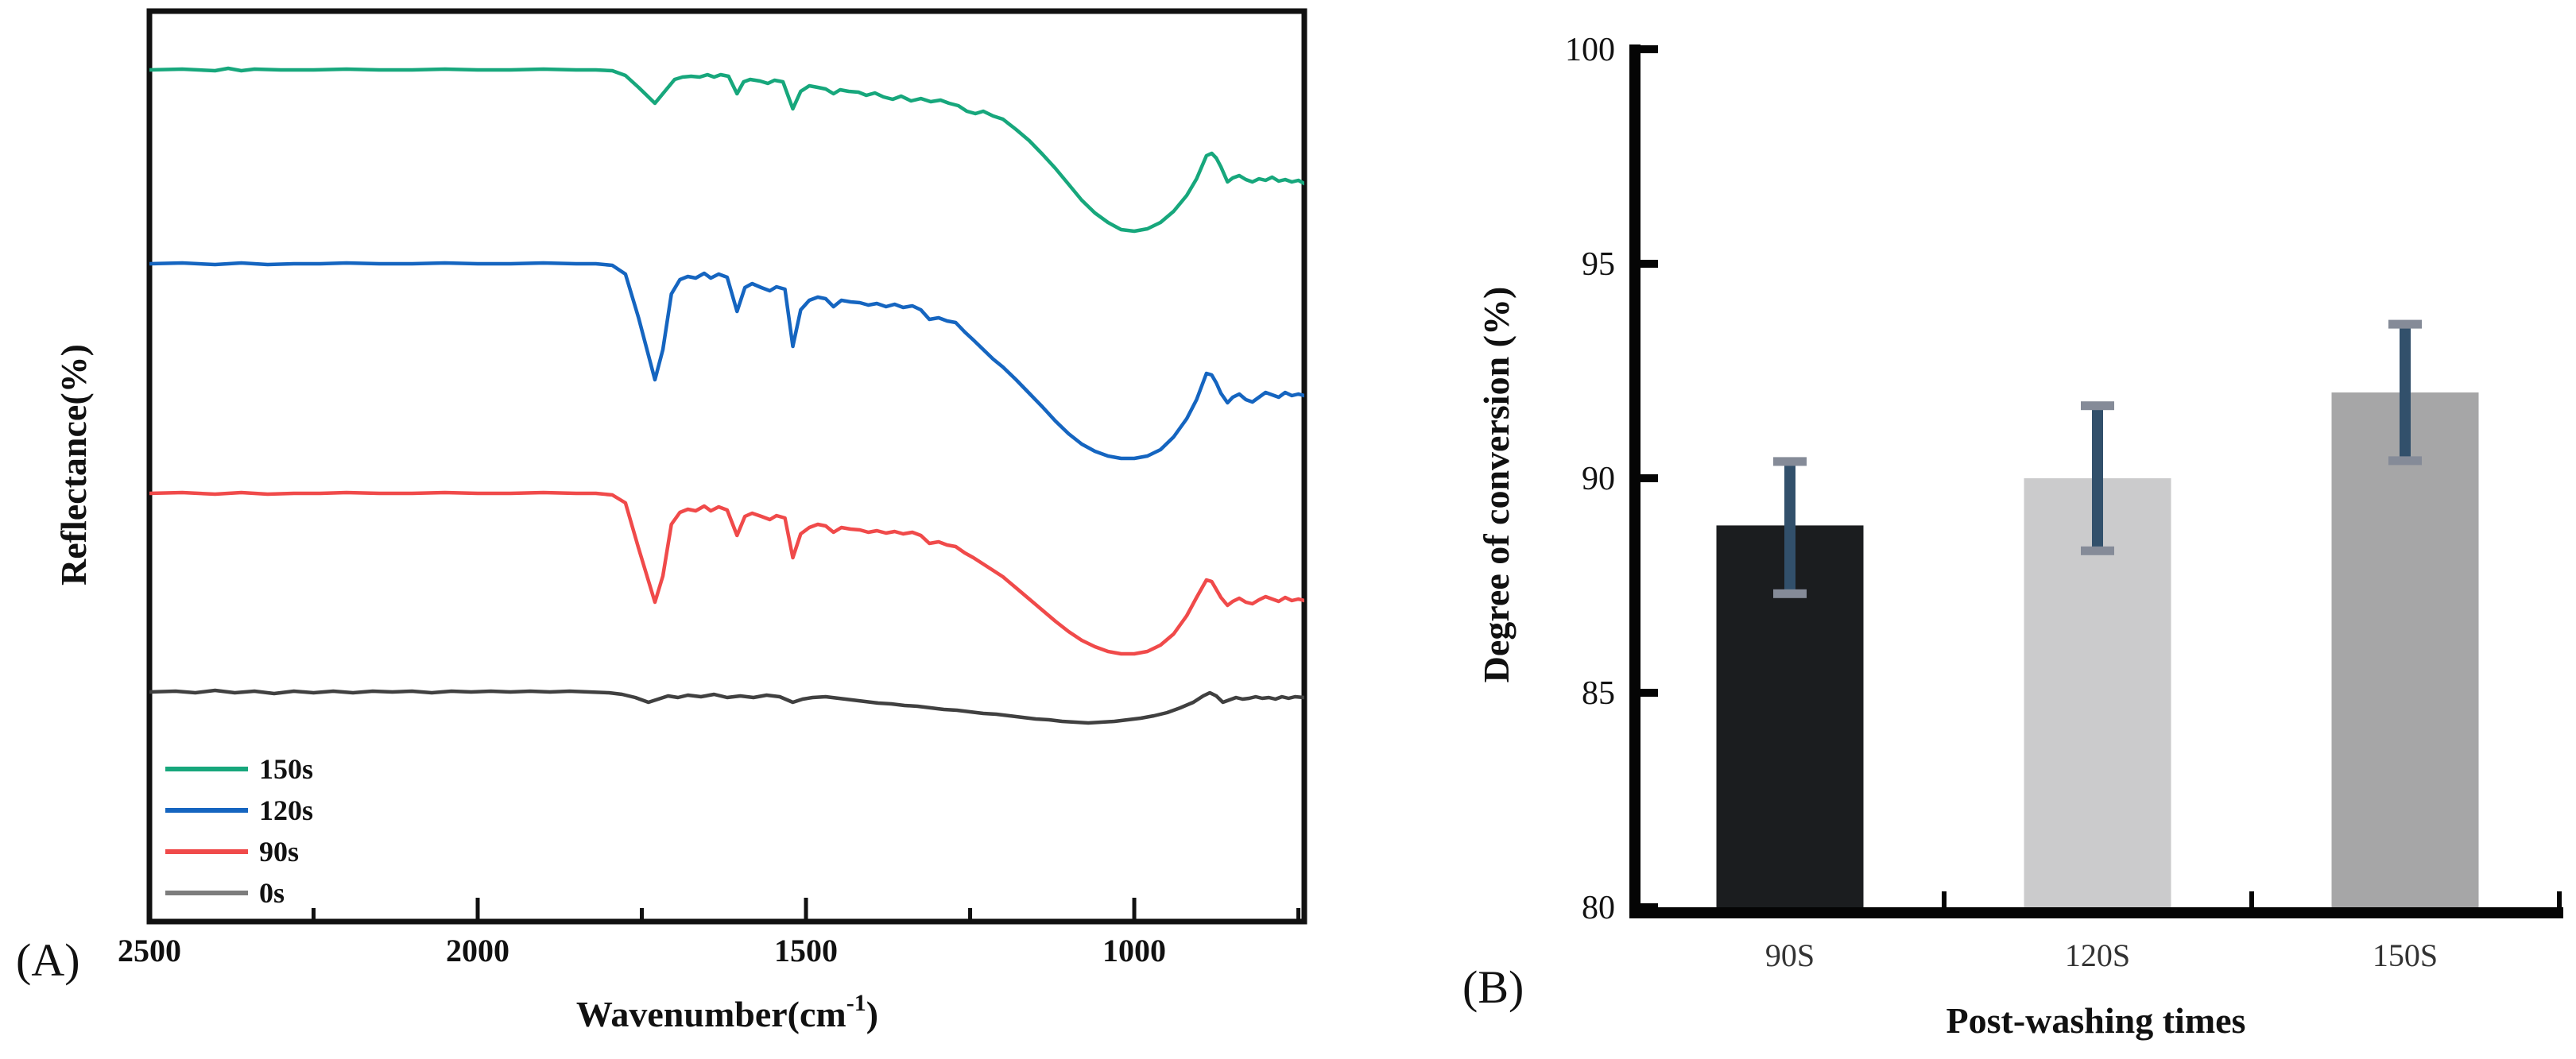  What do you see at coordinates (279, 852) in the screenshot?
I see `legend-label-90s: 90s` at bounding box center [279, 852].